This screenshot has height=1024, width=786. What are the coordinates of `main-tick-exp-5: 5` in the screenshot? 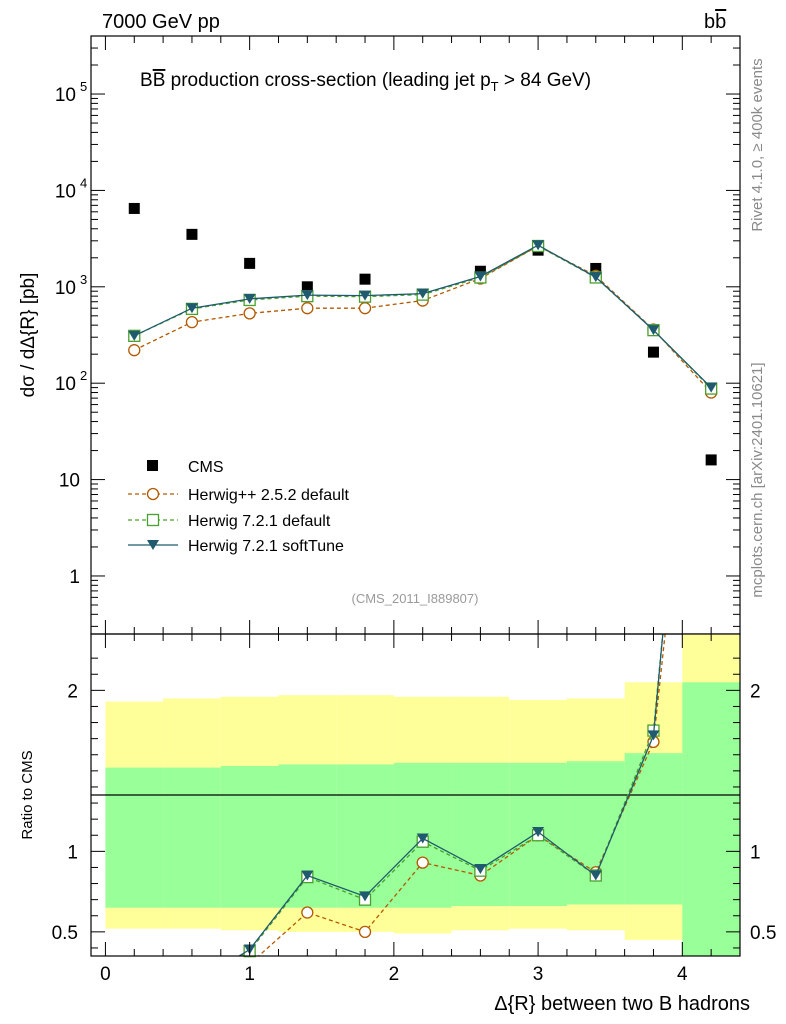 It's located at (83, 86).